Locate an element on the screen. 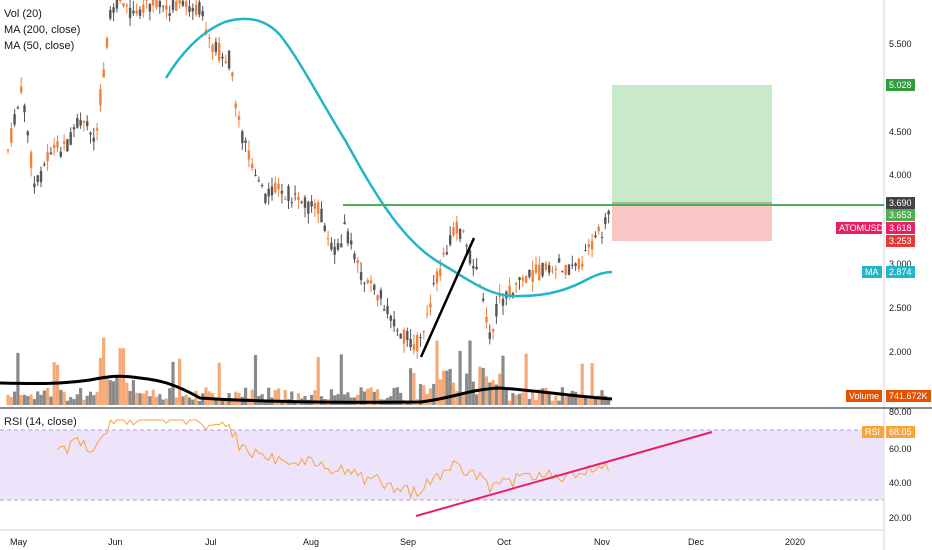  ma-tag: MA is located at coordinates (872, 272).